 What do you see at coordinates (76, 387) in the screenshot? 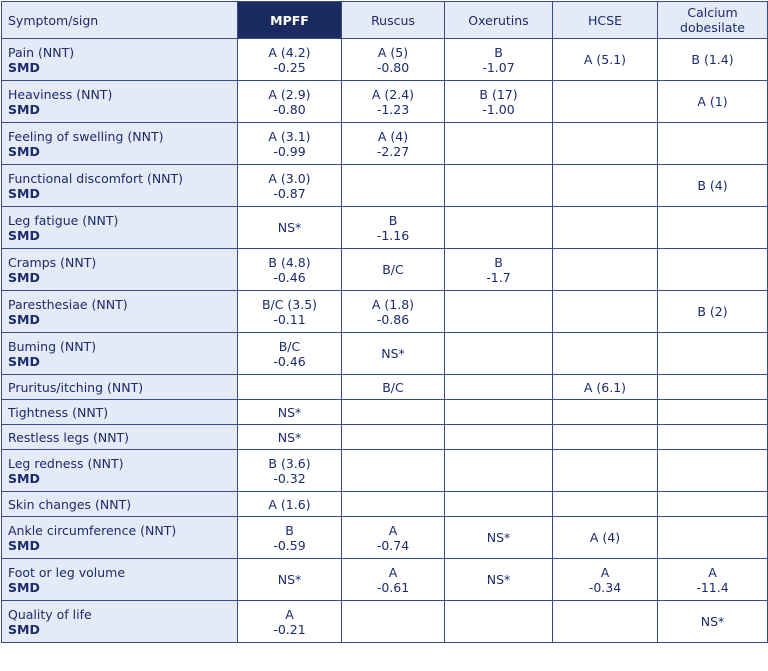
I see `cell-text: Pruritus/itching (NNT)` at bounding box center [76, 387].